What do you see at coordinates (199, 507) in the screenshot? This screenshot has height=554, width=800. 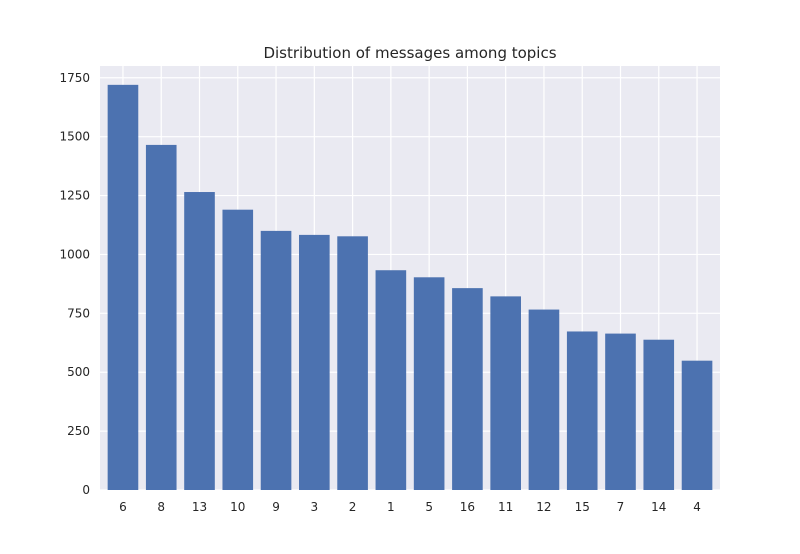 I see `x-tick-label: 13` at bounding box center [199, 507].